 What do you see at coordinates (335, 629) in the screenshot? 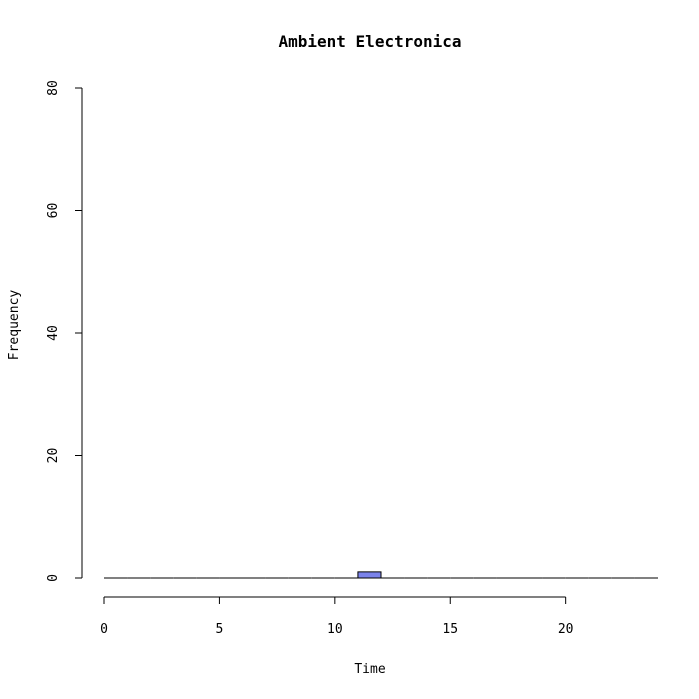
I see `x-tick-label: 10` at bounding box center [335, 629].